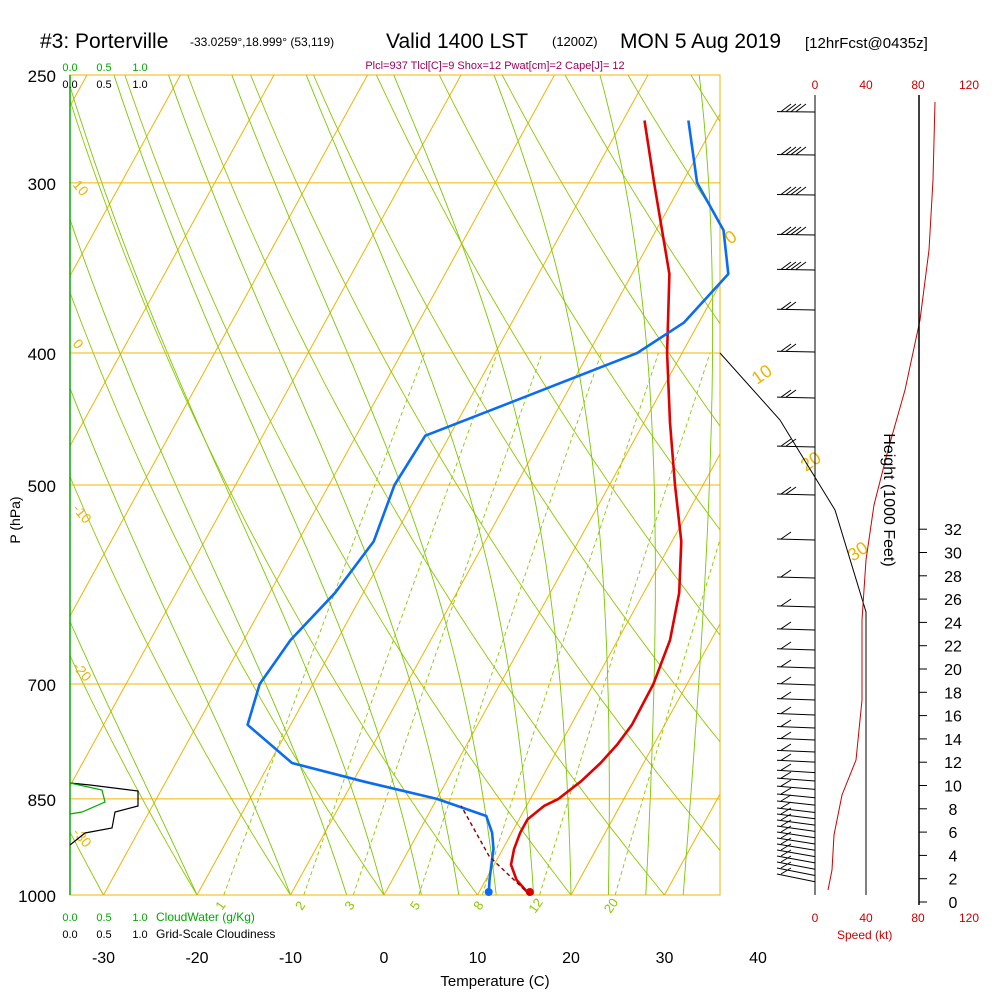 The image size is (1000, 1000). I want to click on speed-tick-bottom: 40, so click(866, 918).